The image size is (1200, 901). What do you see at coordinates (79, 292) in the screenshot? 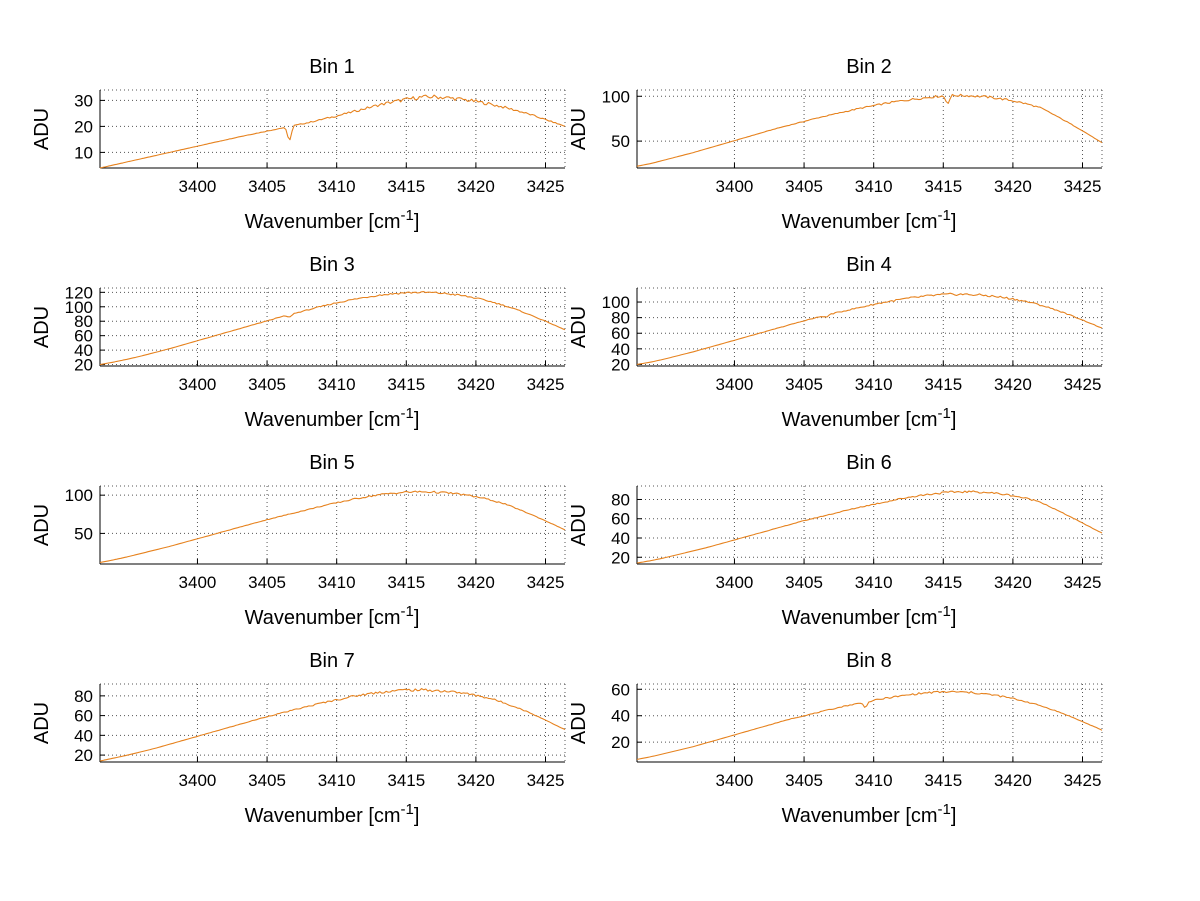
I see `svg-text: 120` at bounding box center [79, 292].